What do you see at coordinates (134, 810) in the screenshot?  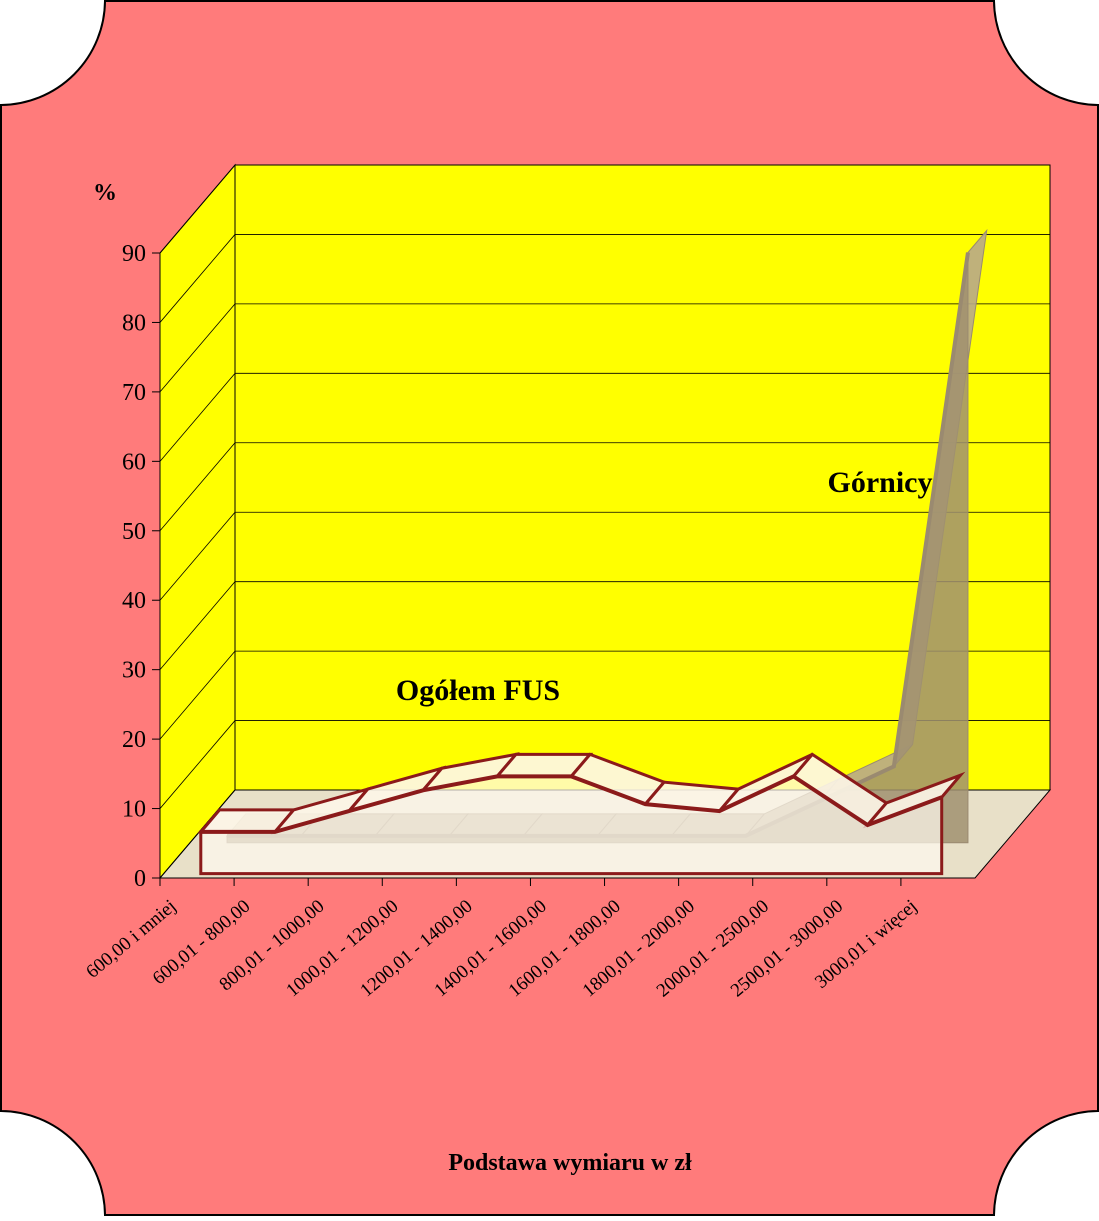 I see `y-tick-label: 10` at bounding box center [134, 810].